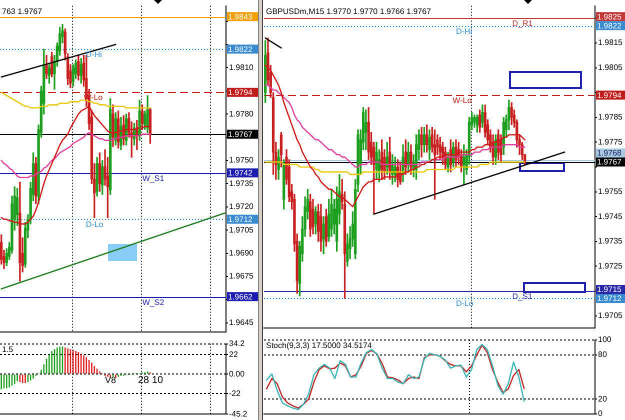 The height and width of the screenshot is (420, 625). I want to click on text: 1.9768, so click(609, 153).